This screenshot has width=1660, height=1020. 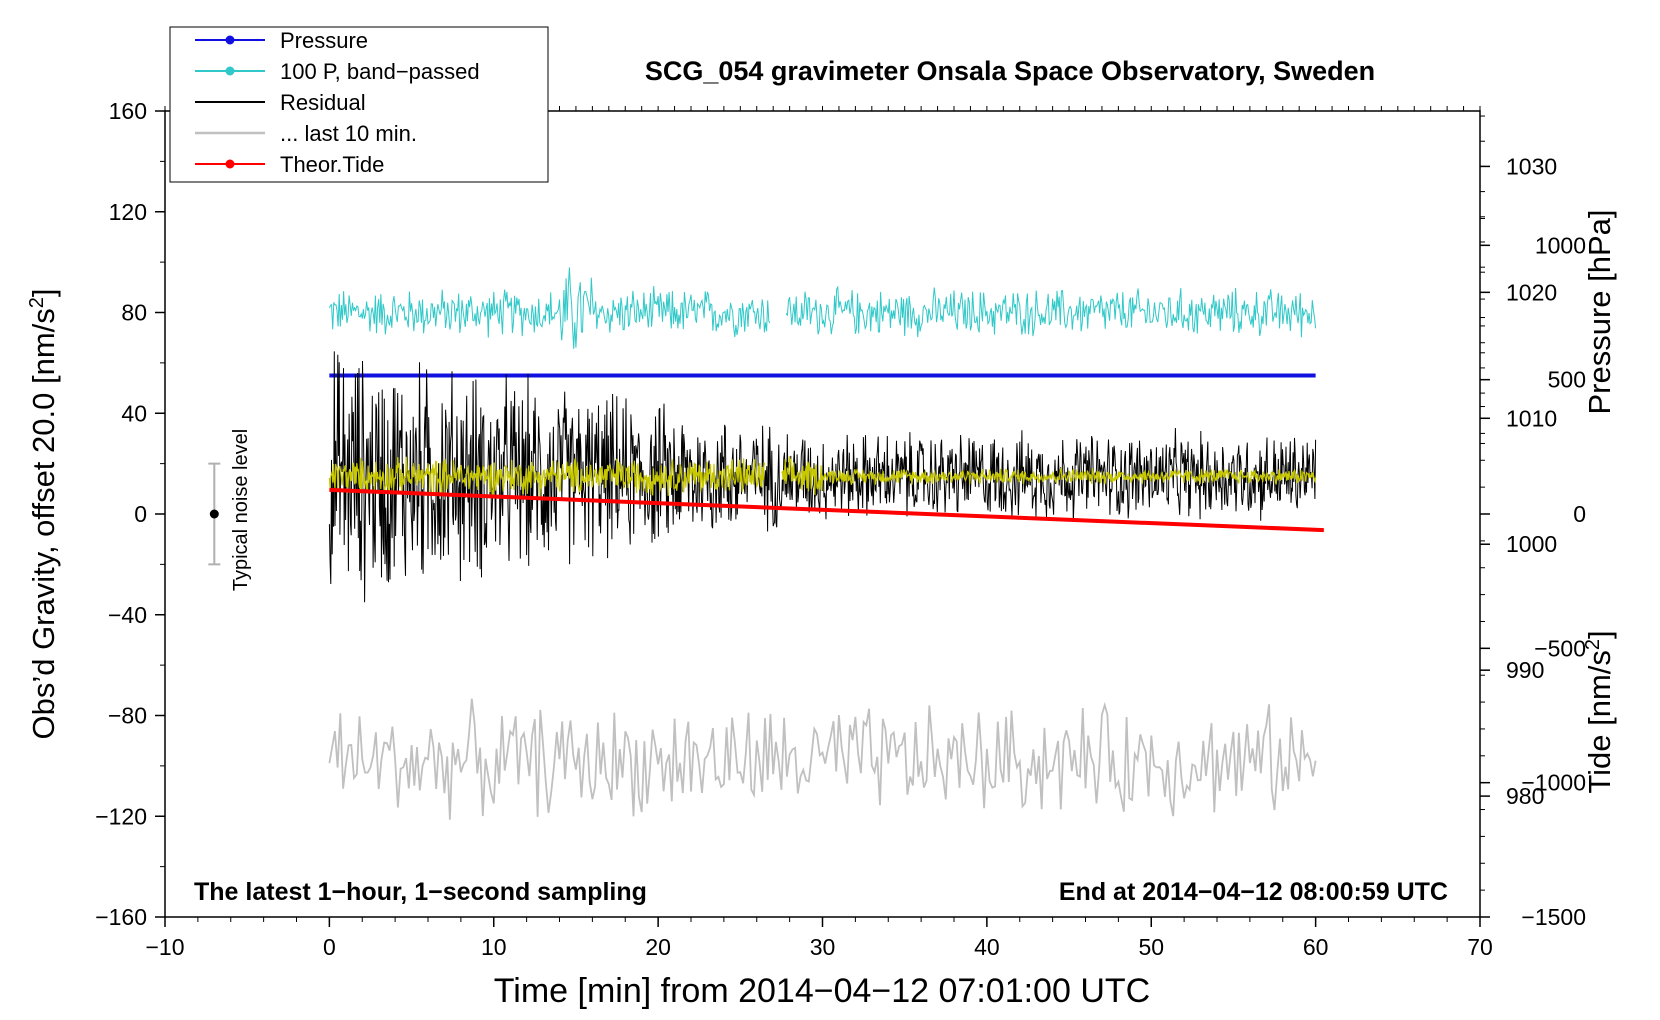 What do you see at coordinates (164, 947) in the screenshot?
I see `x-tick-label: −10` at bounding box center [164, 947].